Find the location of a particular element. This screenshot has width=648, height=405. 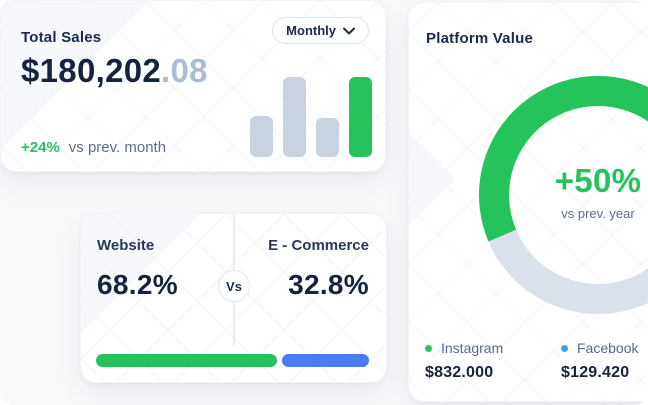

growth-value: +50% is located at coordinates (598, 180).